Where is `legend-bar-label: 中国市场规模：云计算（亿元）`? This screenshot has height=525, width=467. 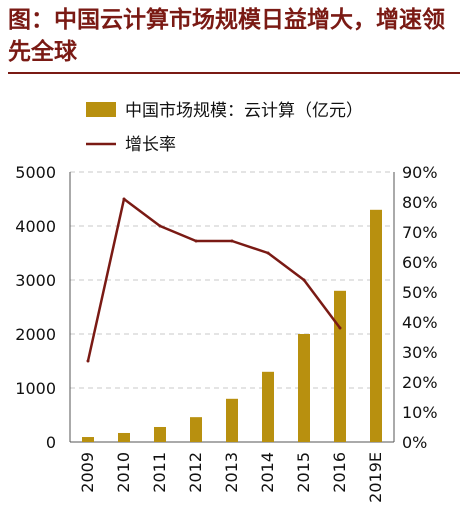
legend-bar-label: 中国市场规模：云计算（亿元） is located at coordinates (244, 111).